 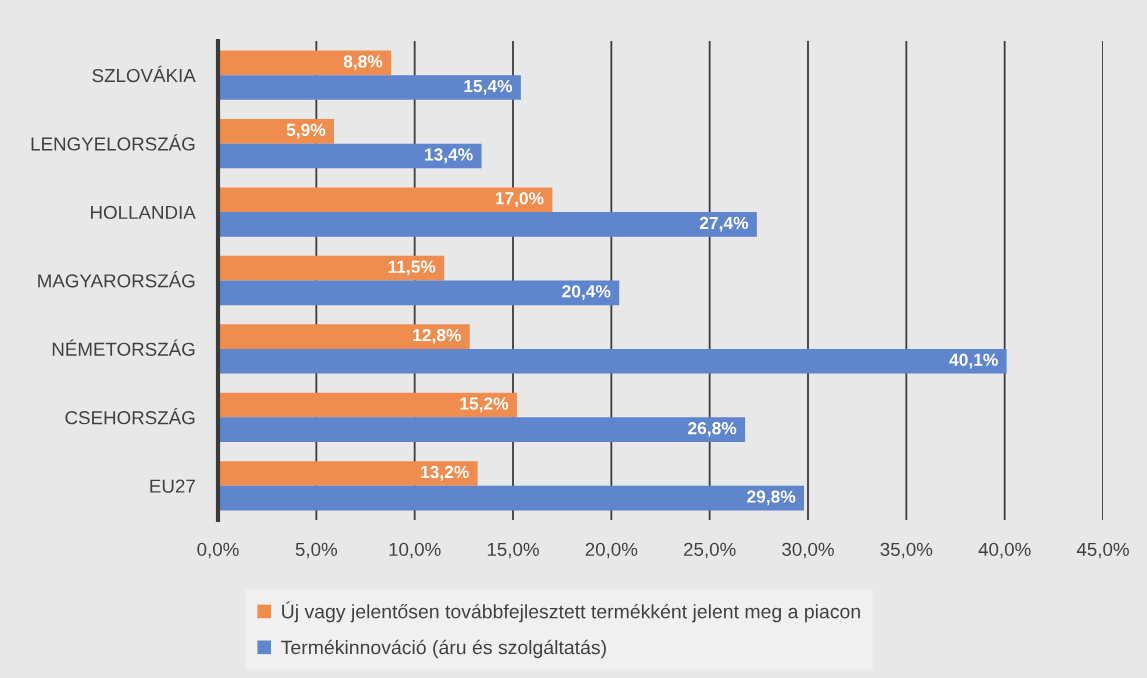 I want to click on x-tick-label: 40,0%, so click(x=1004, y=550).